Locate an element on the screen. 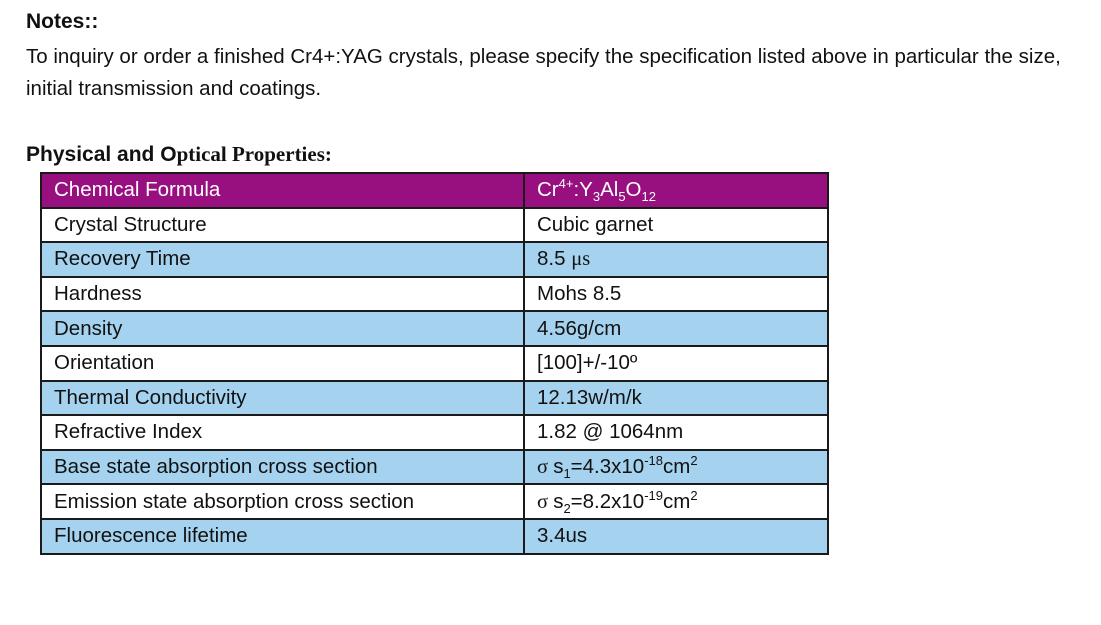  property-value: Cubic garnet is located at coordinates (676, 225).